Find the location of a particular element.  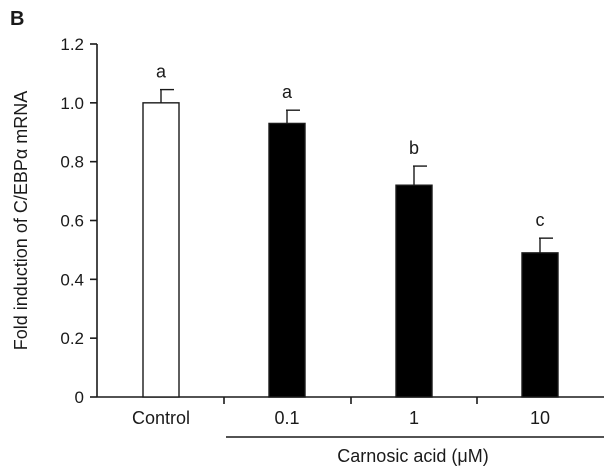

y-tick-label: 0 is located at coordinates (79, 397).